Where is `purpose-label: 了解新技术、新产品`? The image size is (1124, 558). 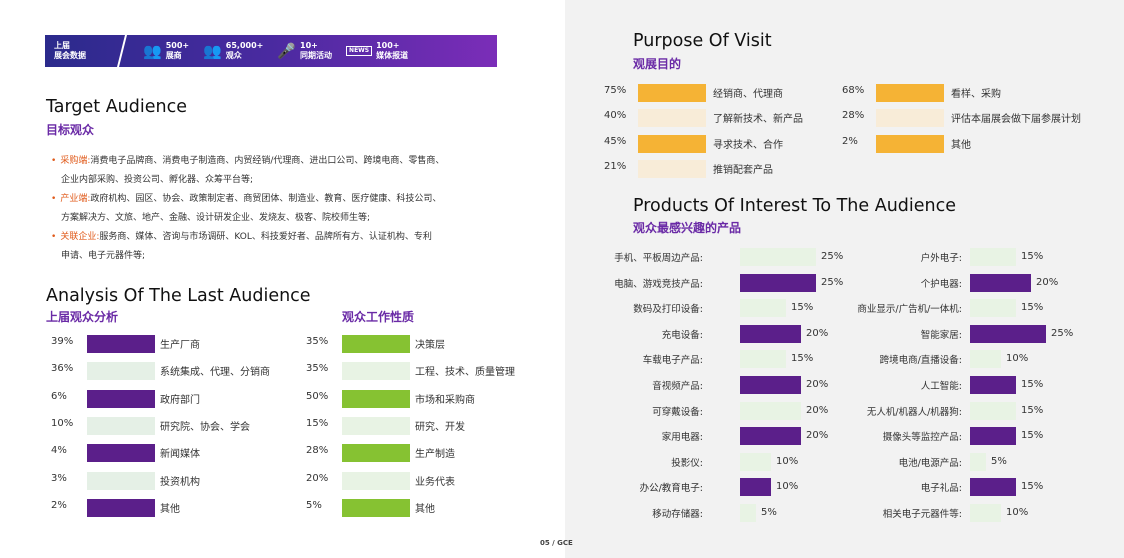 purpose-label: 了解新技术、新产品 is located at coordinates (758, 120).